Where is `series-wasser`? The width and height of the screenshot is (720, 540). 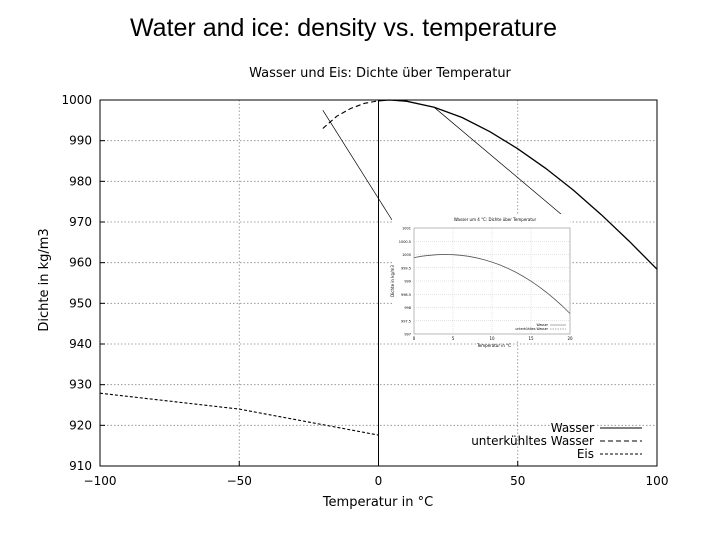
series-wasser is located at coordinates (518, 184).